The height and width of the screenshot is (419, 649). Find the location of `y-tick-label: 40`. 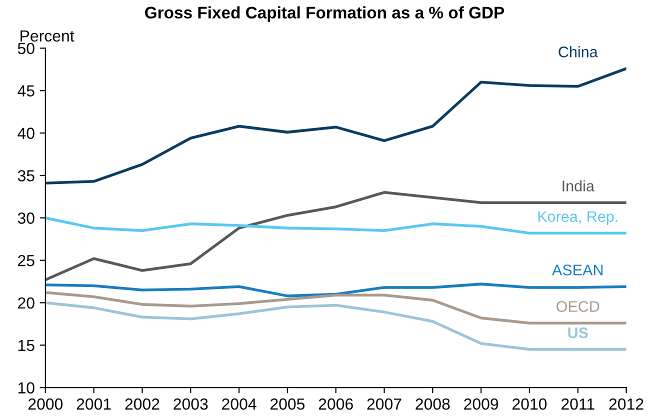

y-tick-label: 40 is located at coordinates (26, 133).